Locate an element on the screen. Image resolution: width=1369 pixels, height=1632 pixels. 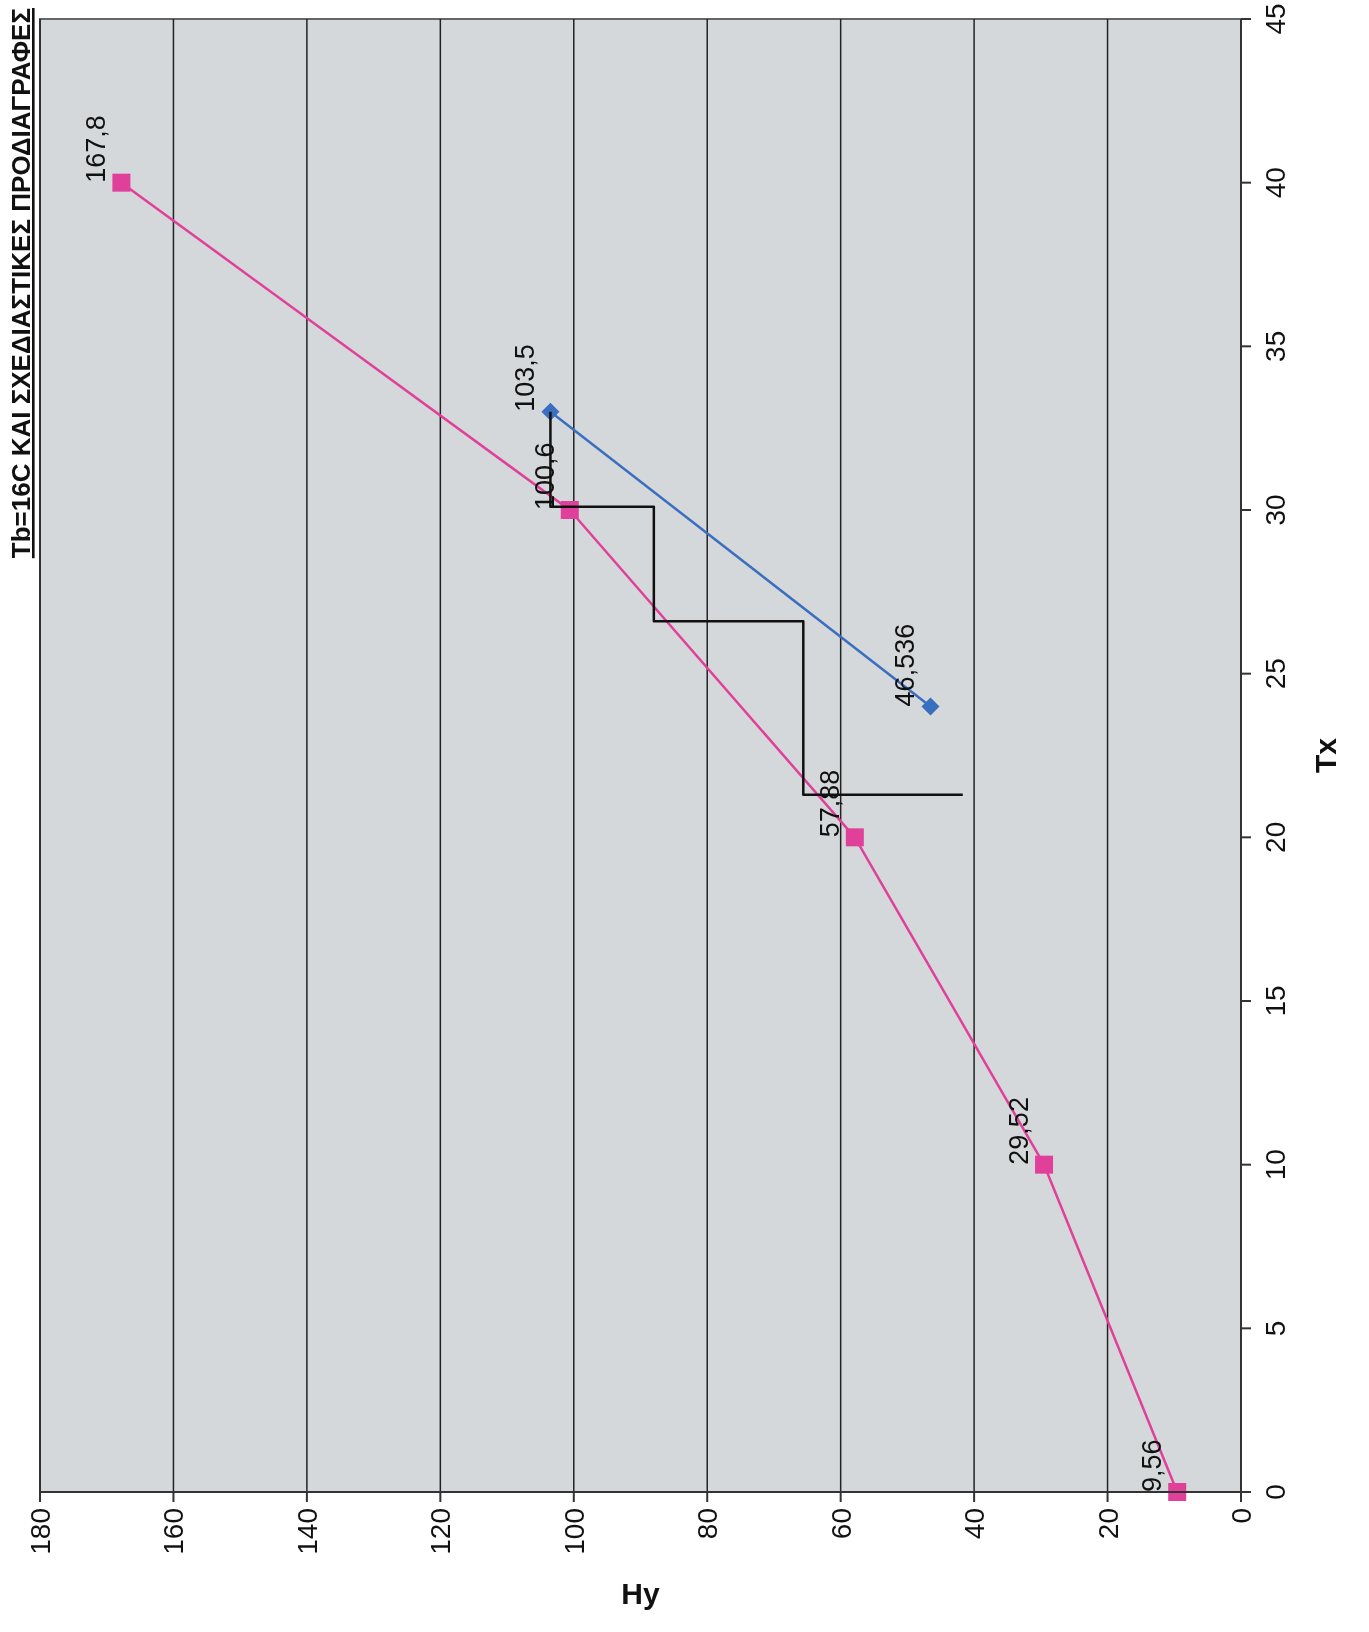
y-tick-label: 35 is located at coordinates (1275, 346).